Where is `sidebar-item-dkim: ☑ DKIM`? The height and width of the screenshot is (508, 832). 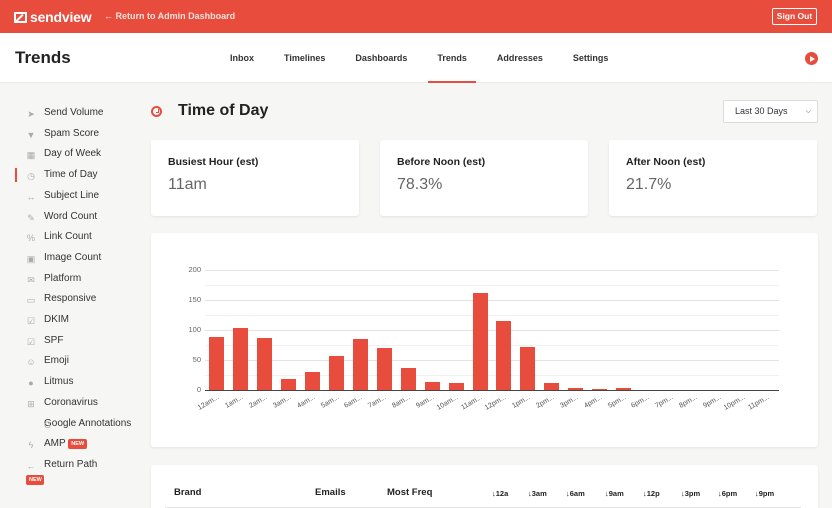
sidebar-item-dkim: ☑ DKIM is located at coordinates (70, 320).